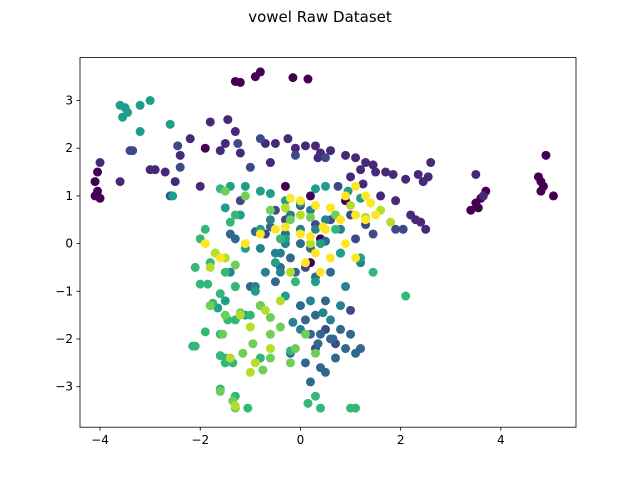 This screenshot has height=485, width=640. I want to click on x-tick-label: 4, so click(501, 440).